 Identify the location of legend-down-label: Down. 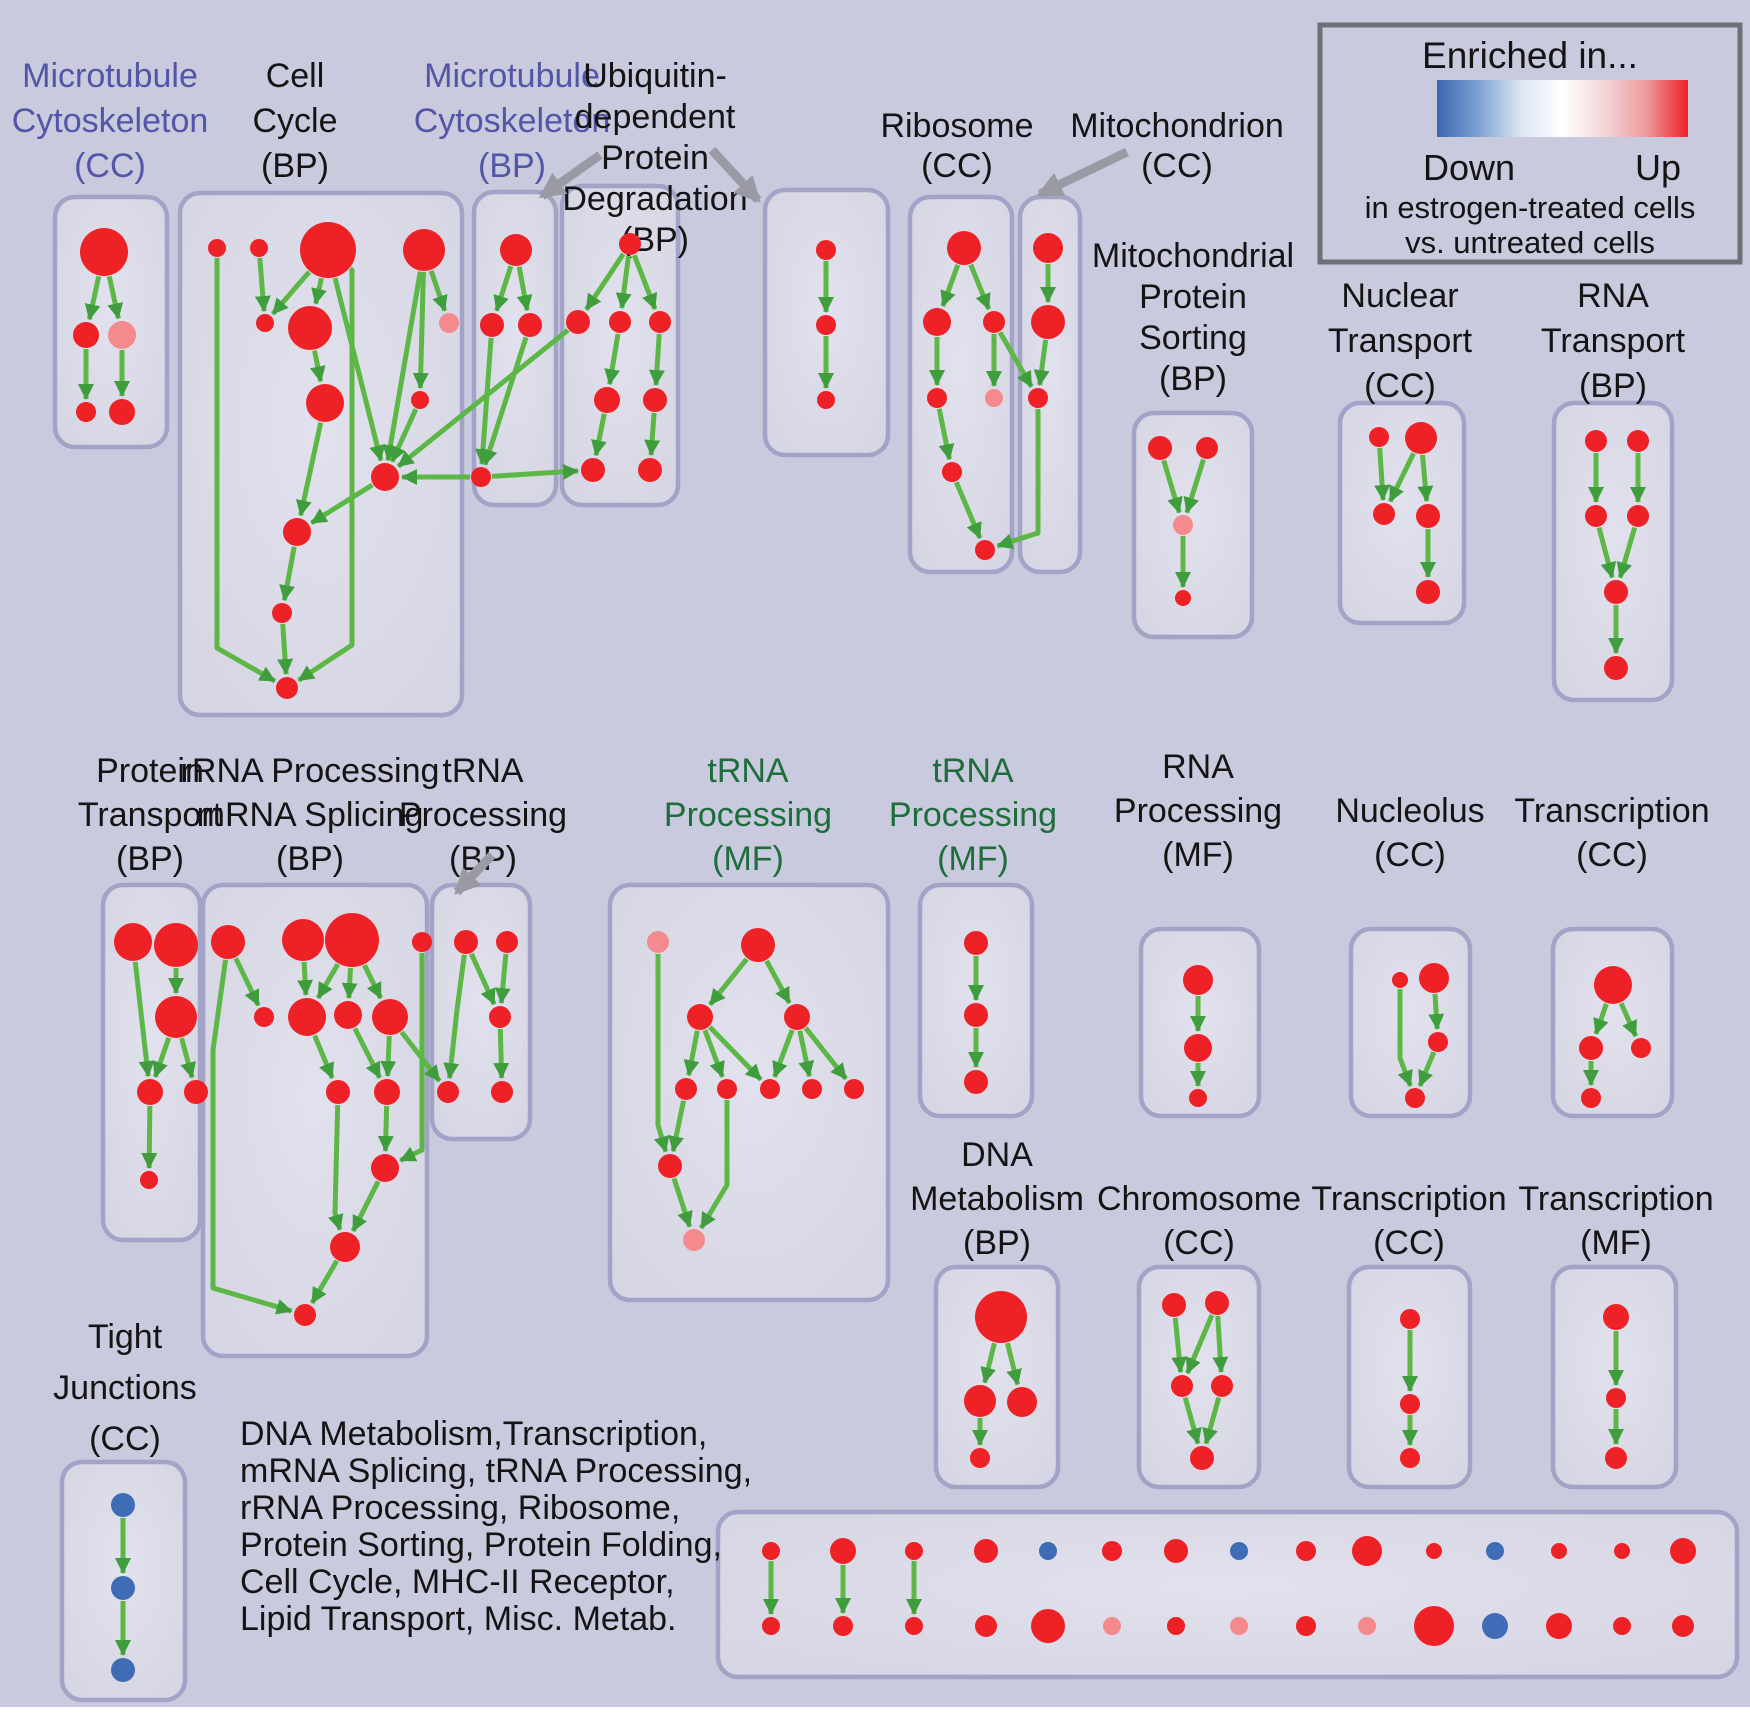
(1469, 167).